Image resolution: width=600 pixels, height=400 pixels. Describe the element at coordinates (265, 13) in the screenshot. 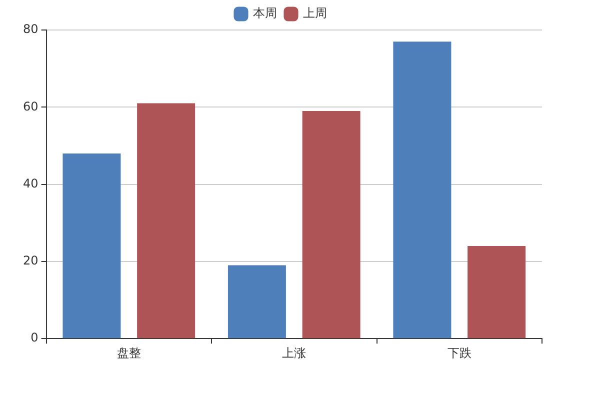

I see `legend-label: 本周` at that location.